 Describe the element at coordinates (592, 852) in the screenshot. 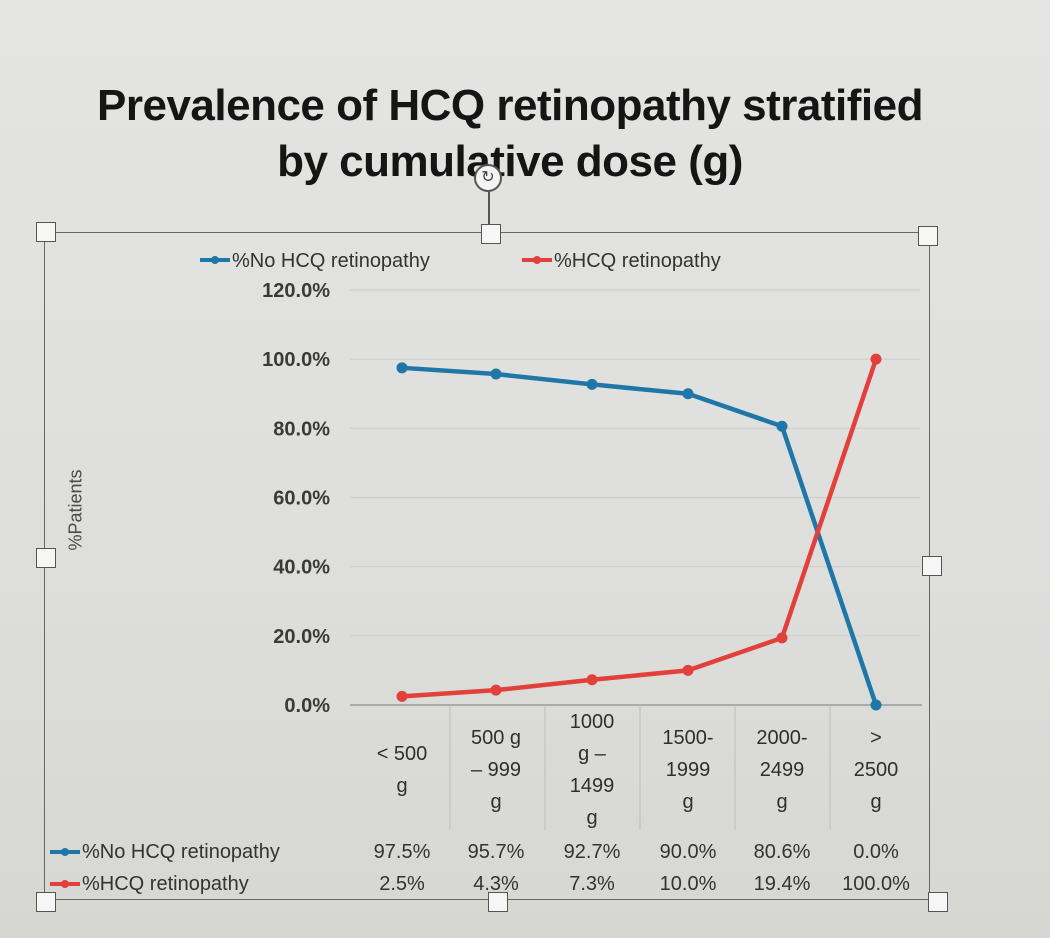

I see `data-table-cell: 92.7%` at that location.